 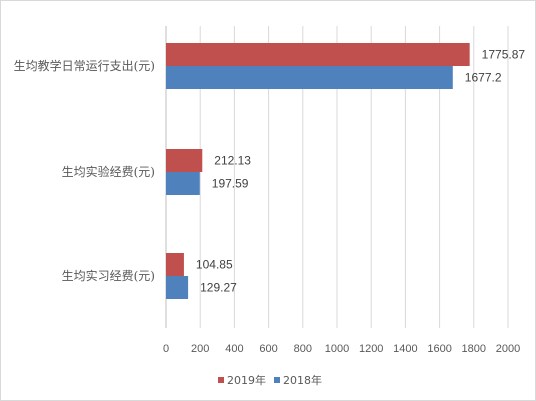 What do you see at coordinates (504, 55) in the screenshot?
I see `data-label: 1775.87` at bounding box center [504, 55].